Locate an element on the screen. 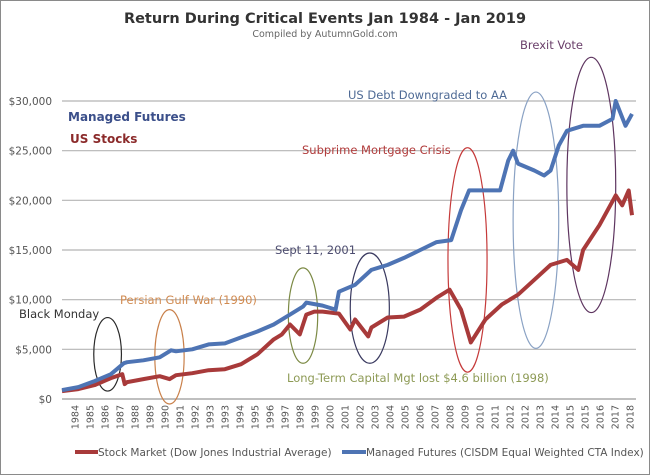 The height and width of the screenshot is (475, 650). x-tick-label: 2010 is located at coordinates (481, 417).